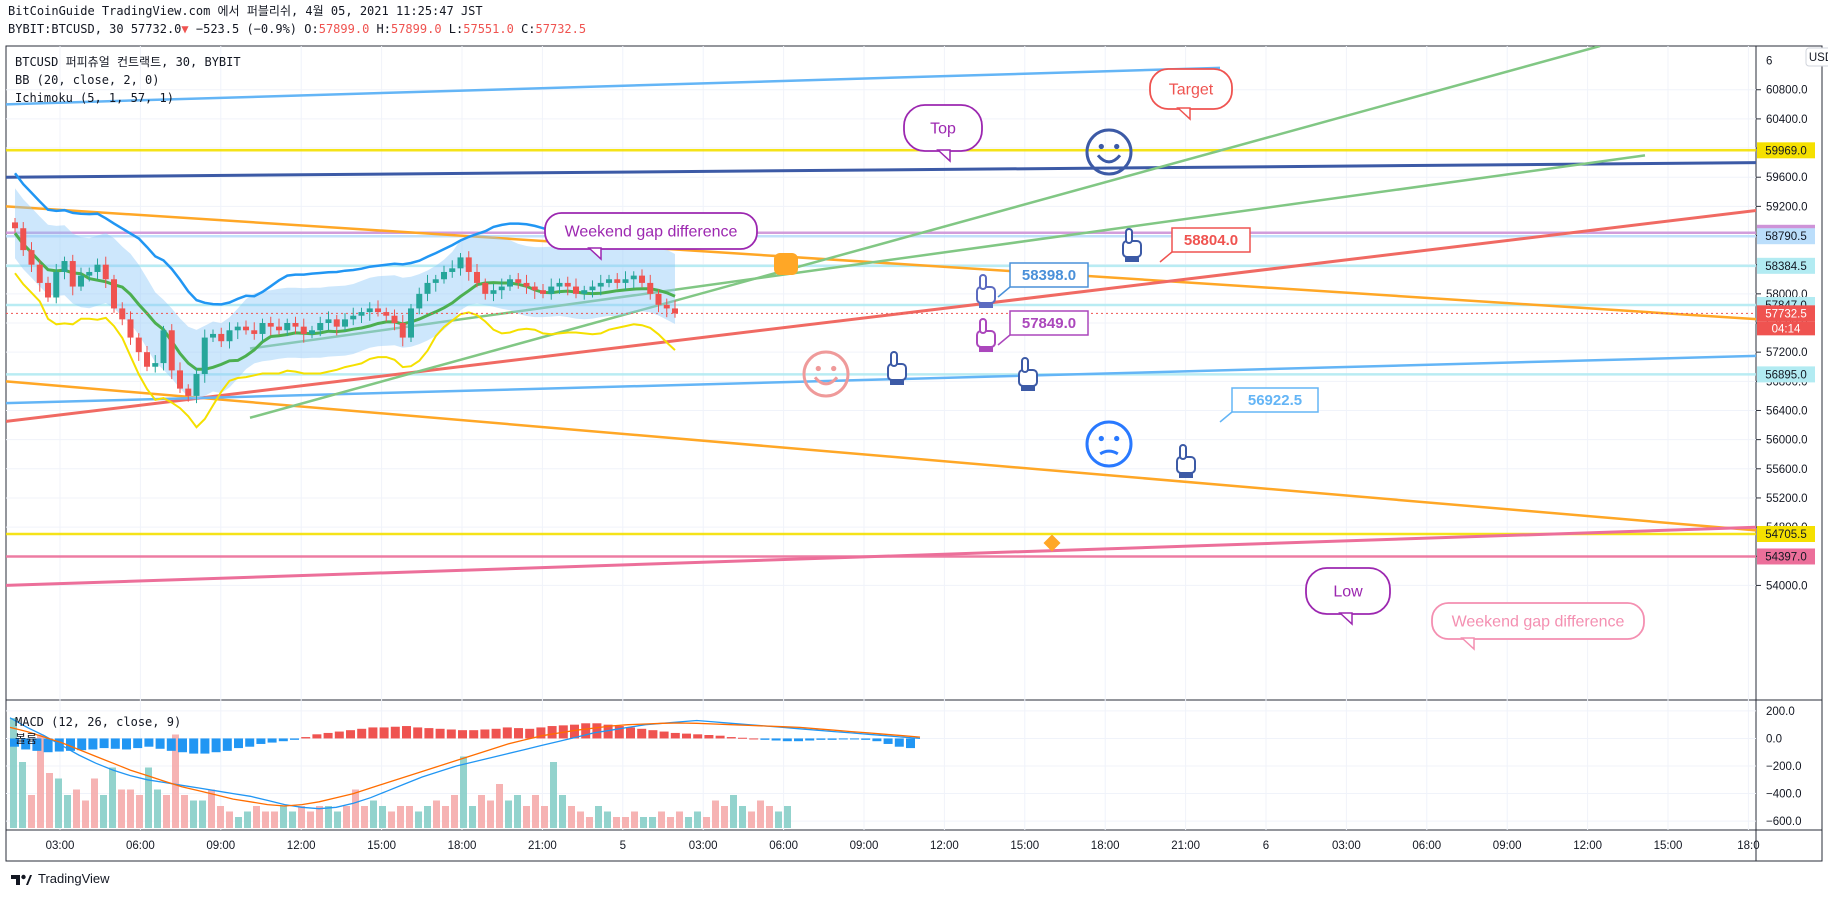 This screenshot has width=1828, height=897. What do you see at coordinates (944, 846) in the screenshot?
I see `x-tick-label: 12:00` at bounding box center [944, 846].